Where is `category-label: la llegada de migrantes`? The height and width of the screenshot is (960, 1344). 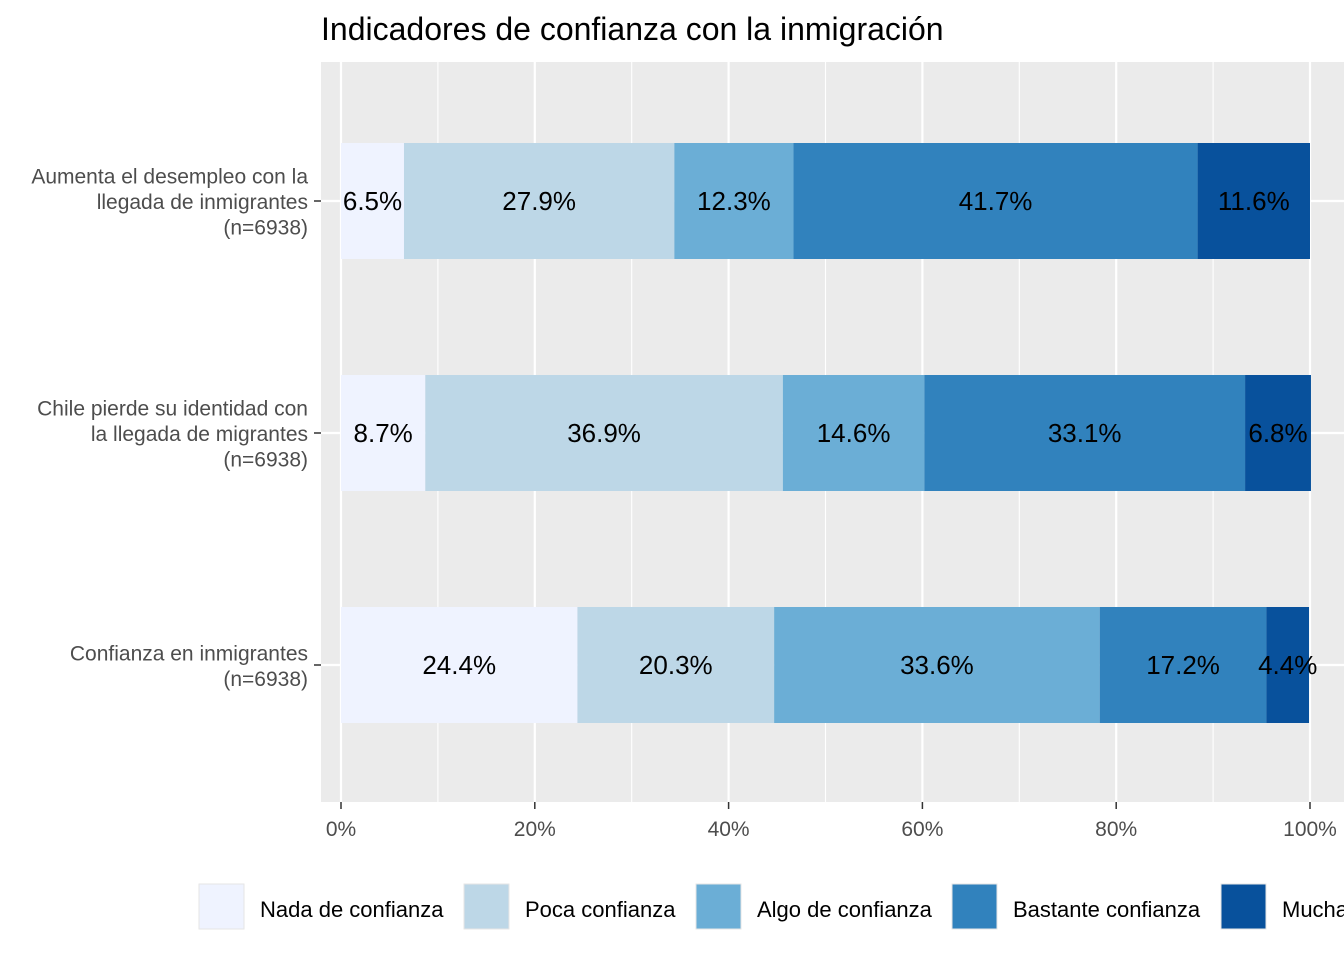 category-label: la llegada de migrantes is located at coordinates (199, 434).